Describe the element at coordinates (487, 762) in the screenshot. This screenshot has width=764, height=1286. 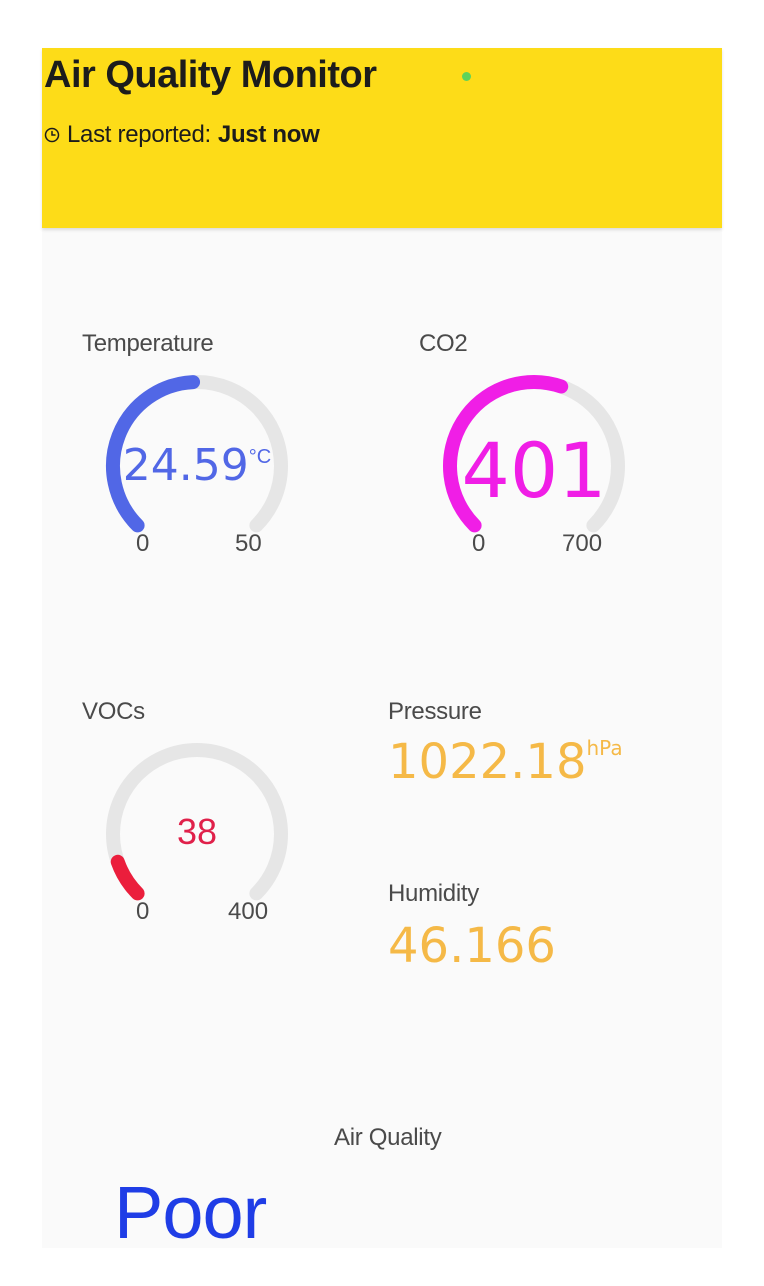
I see `pressure-value: 1022.18` at that location.